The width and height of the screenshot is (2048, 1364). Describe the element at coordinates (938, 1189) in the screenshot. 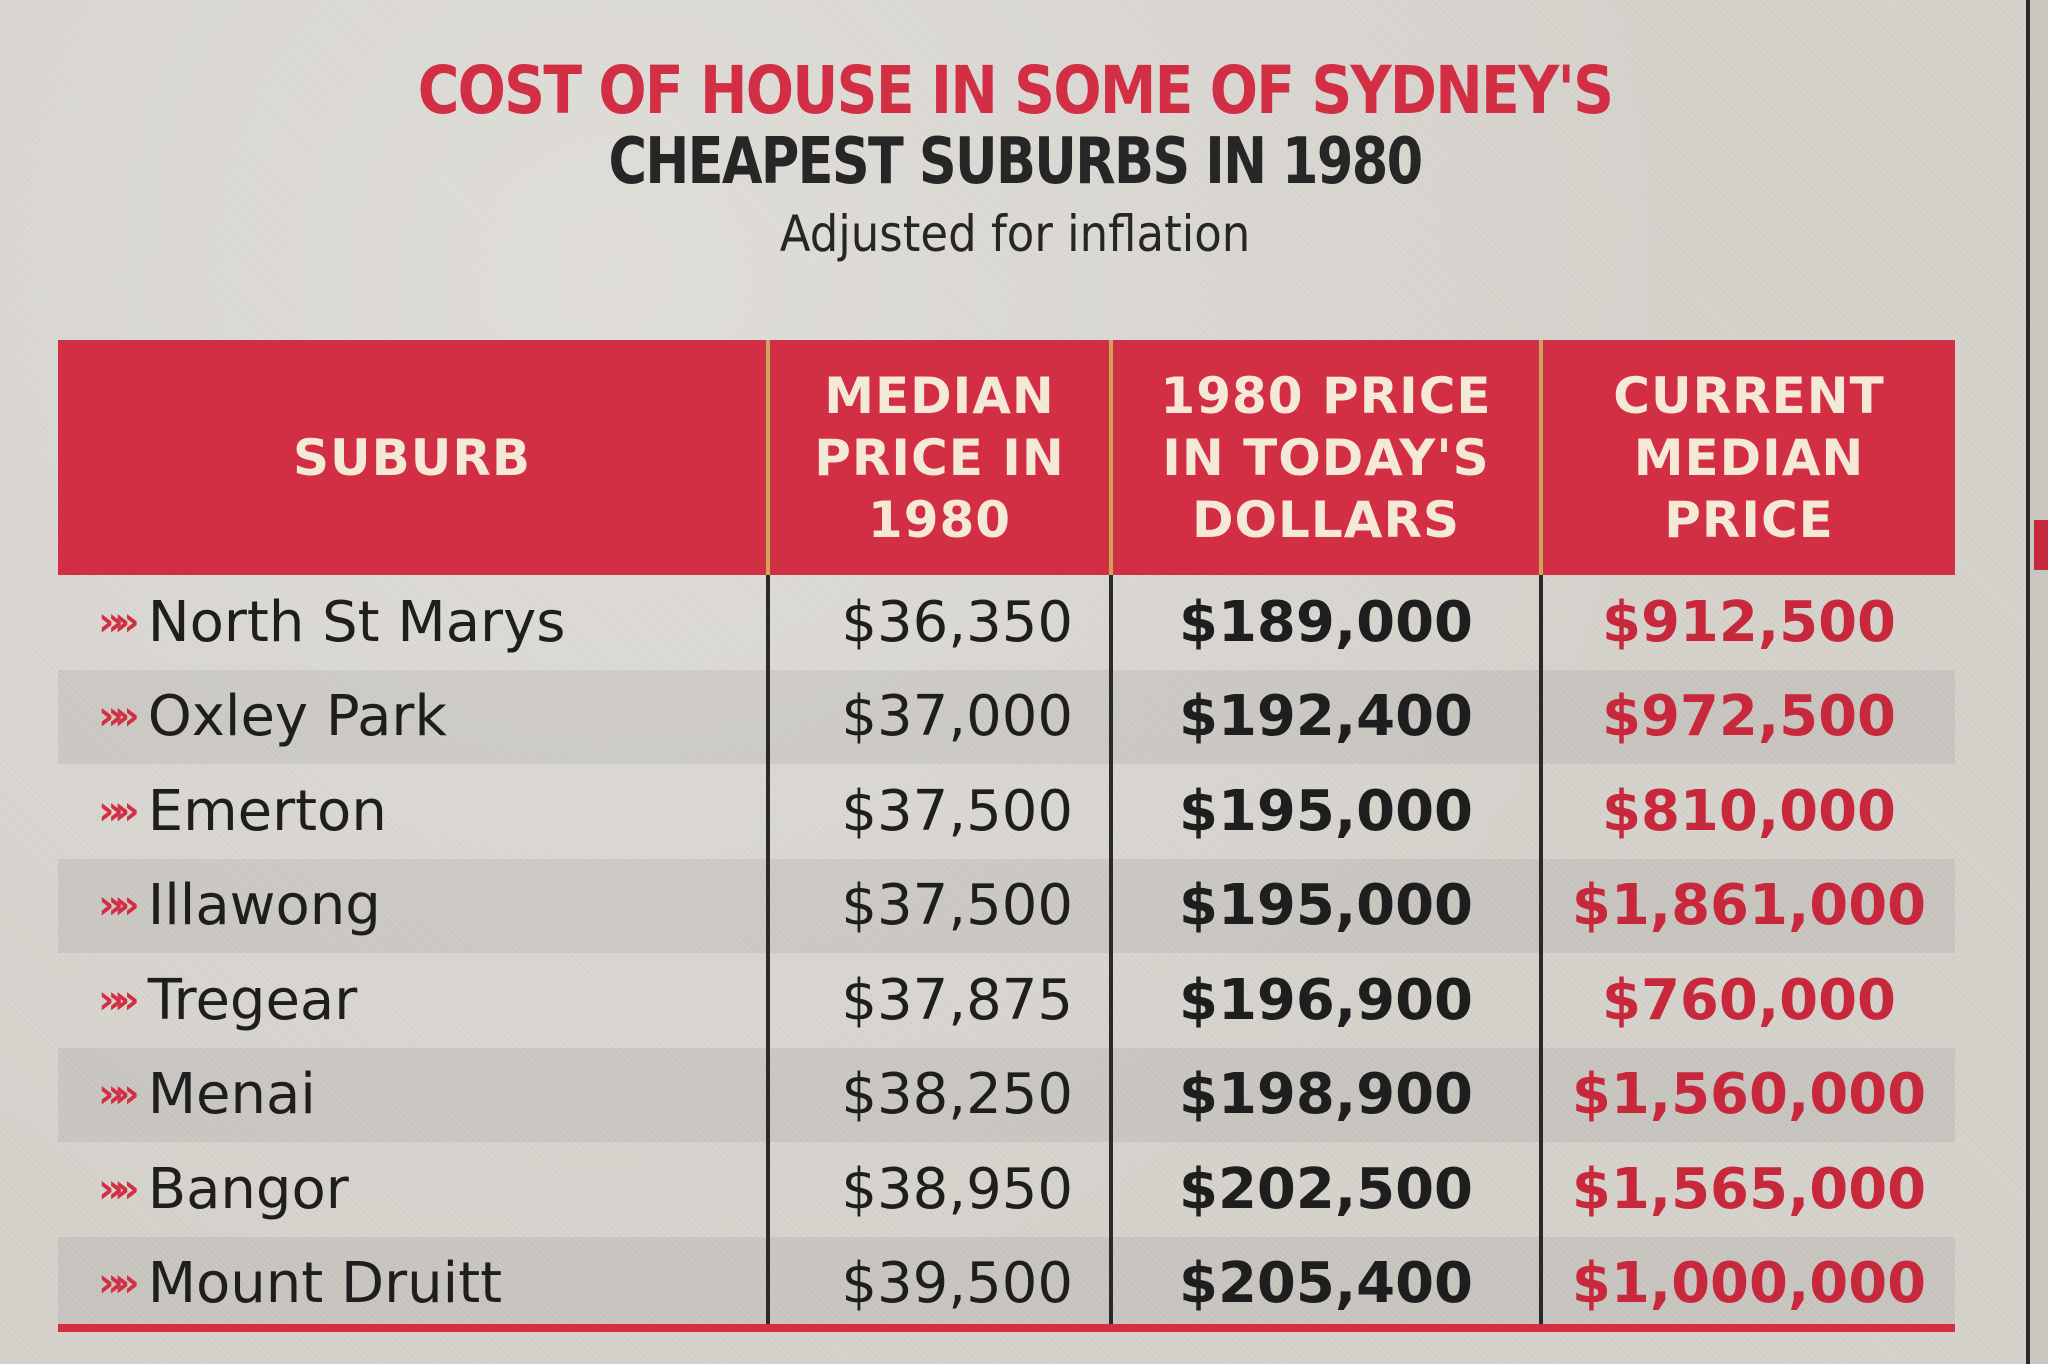

I see `median-1980-cell: $38,950` at that location.